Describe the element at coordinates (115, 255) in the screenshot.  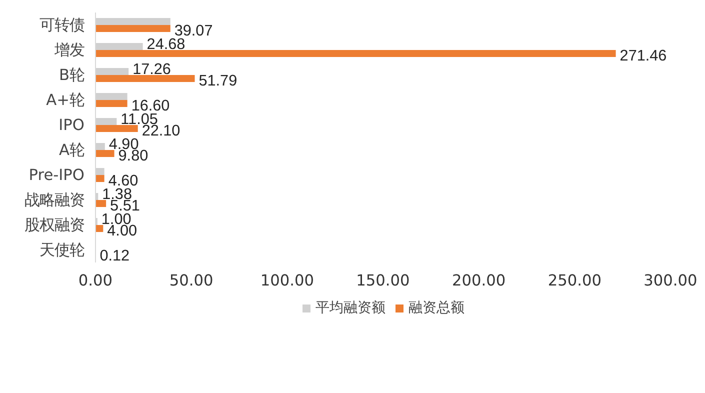
I see `data-label: 0.12` at that location.